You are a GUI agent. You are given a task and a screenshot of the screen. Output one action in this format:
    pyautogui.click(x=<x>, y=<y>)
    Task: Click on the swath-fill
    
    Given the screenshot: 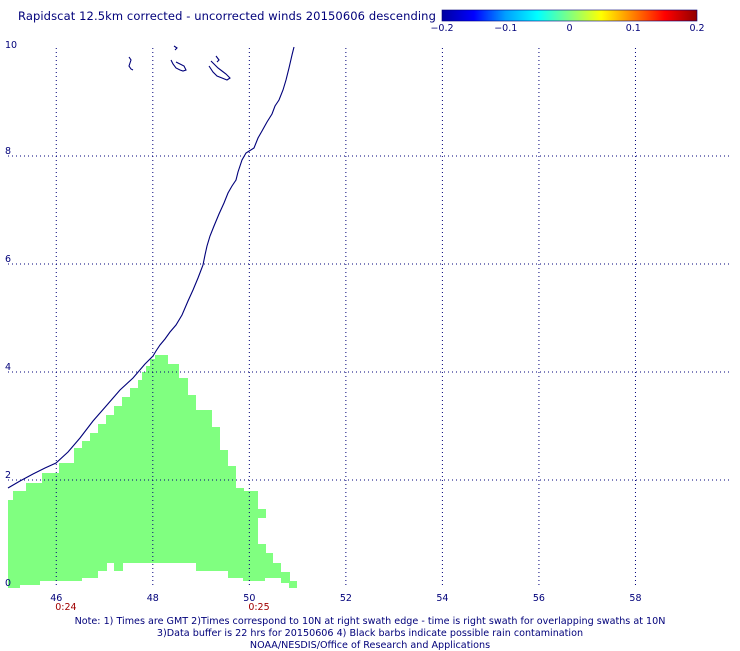 What is the action you would take?
    pyautogui.click(x=152, y=471)
    